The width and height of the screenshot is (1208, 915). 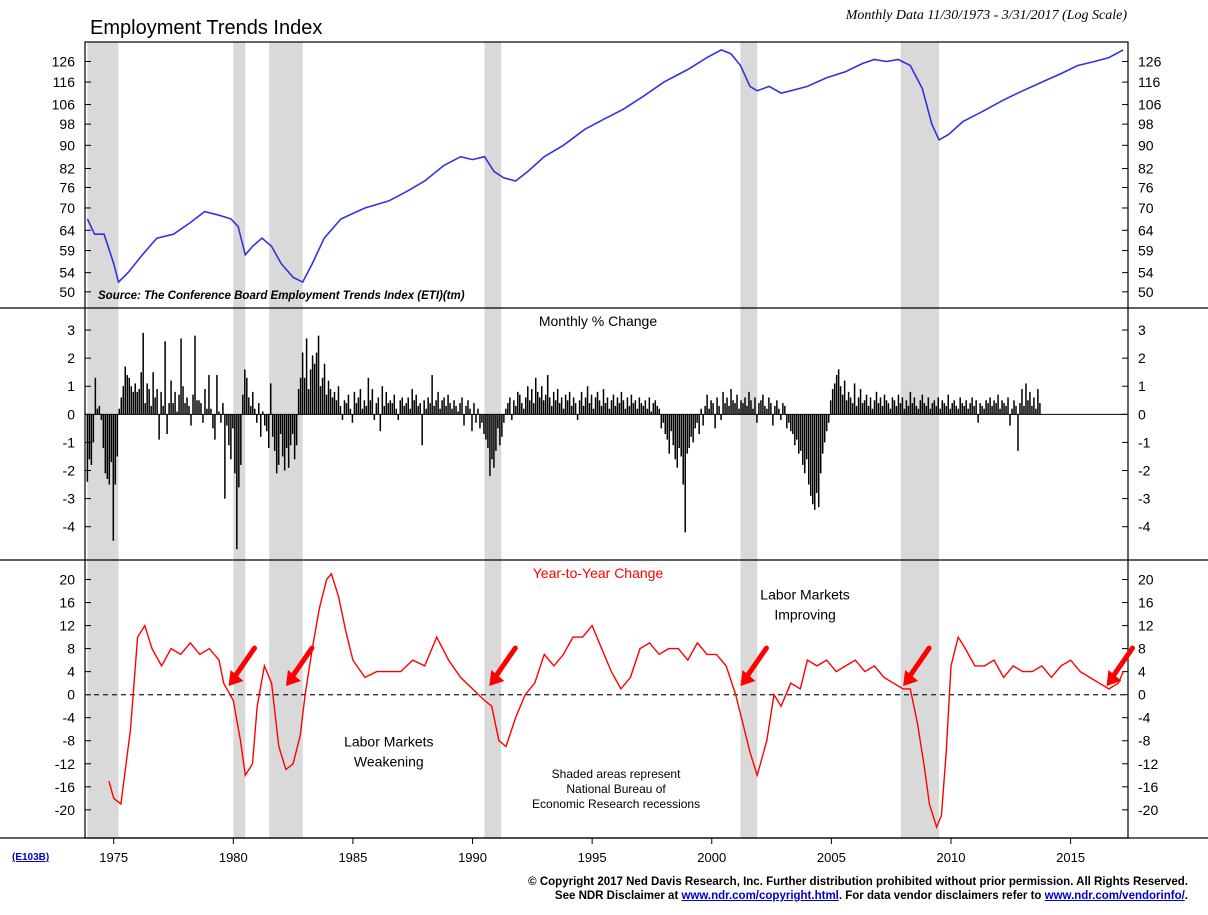 I want to click on monthly-y-label-left: 1, so click(x=71, y=386).